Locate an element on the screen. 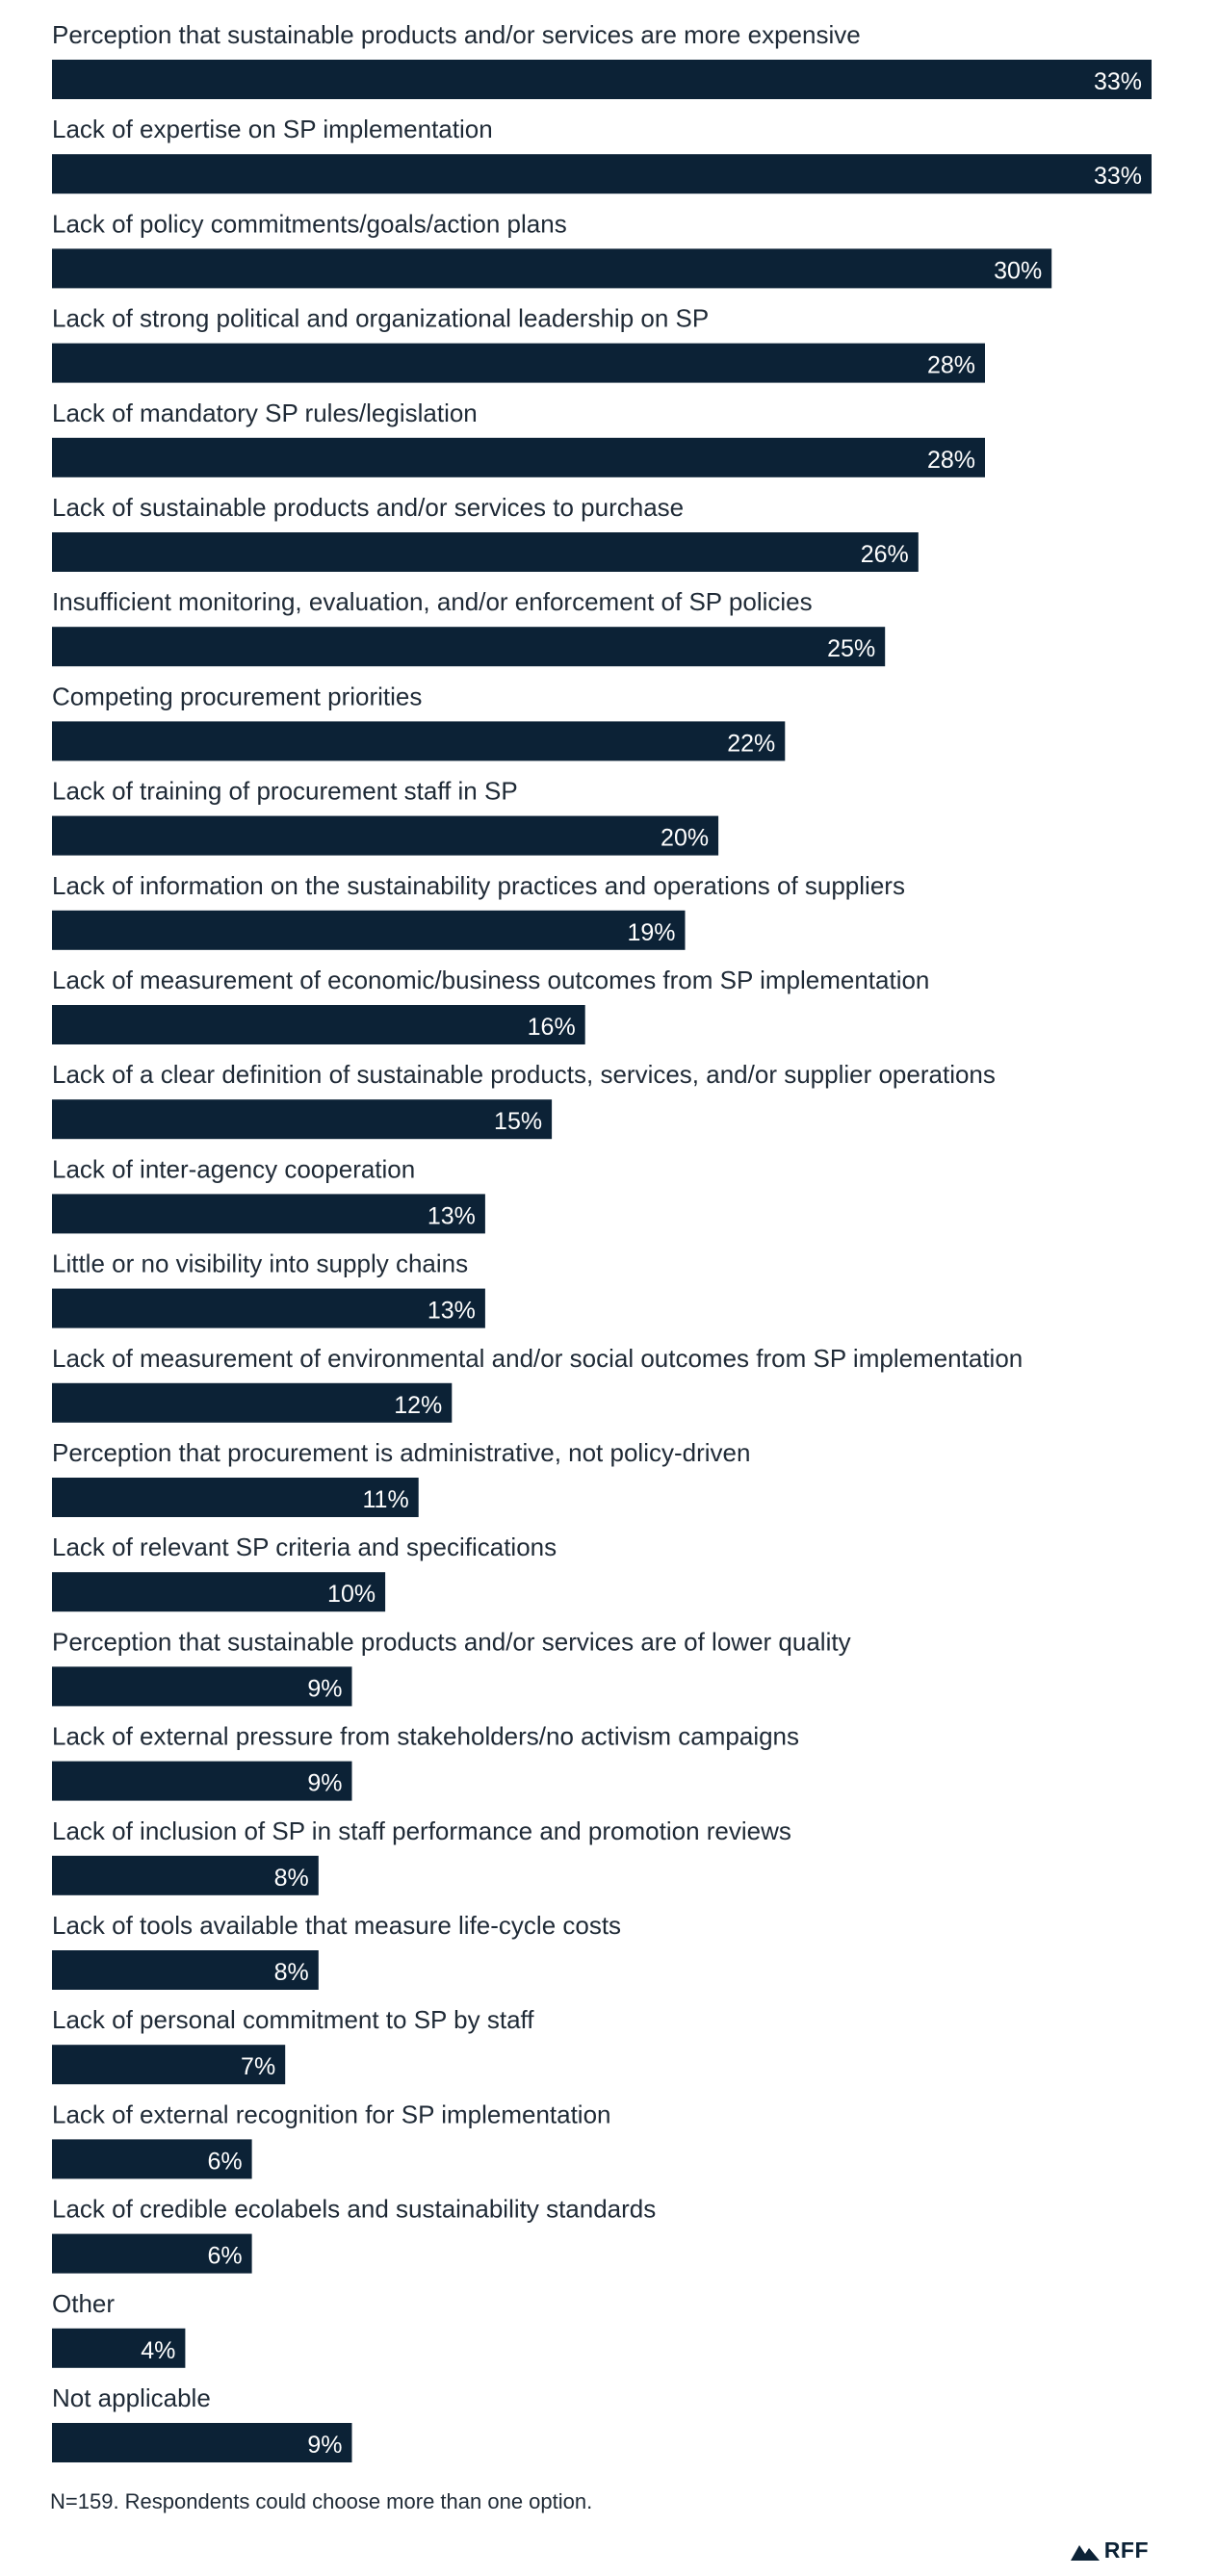  value-label: 15% is located at coordinates (518, 1122).